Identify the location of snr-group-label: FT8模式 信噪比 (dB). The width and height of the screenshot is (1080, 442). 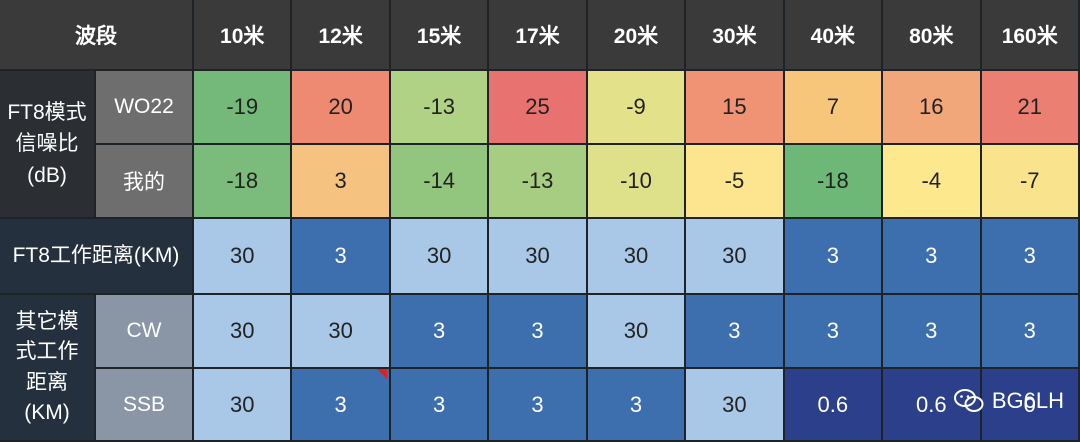
(48, 145).